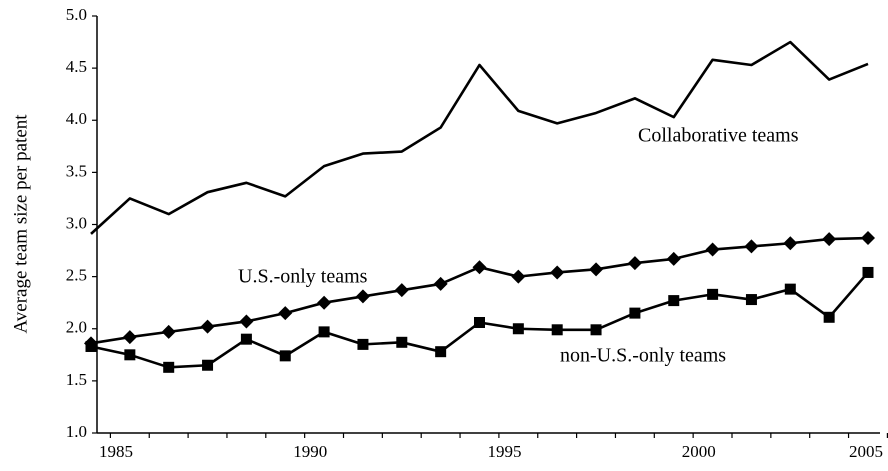  What do you see at coordinates (76, 118) in the screenshot?
I see `y-tick-label: 4.0` at bounding box center [76, 118].